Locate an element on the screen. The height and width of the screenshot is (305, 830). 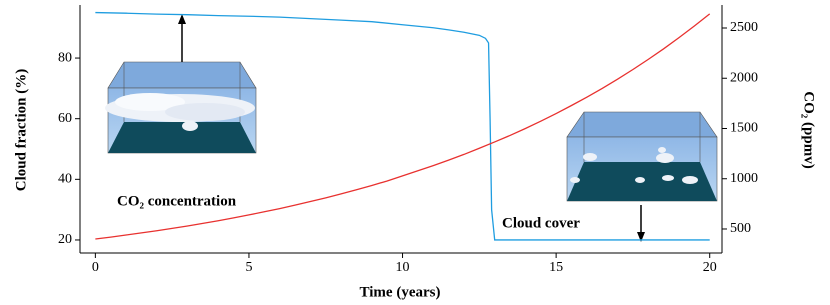
y-tick-label: 60 is located at coordinates (65, 118).